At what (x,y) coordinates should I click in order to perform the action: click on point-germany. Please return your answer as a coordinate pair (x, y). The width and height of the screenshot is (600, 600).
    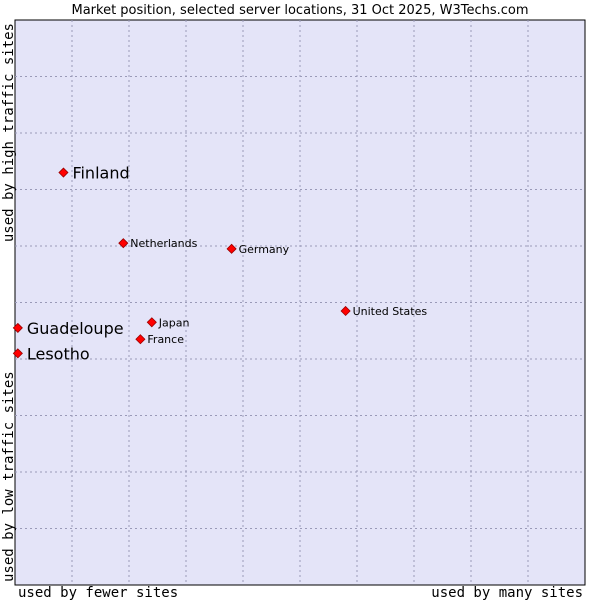
    Looking at the image, I should click on (231, 248).